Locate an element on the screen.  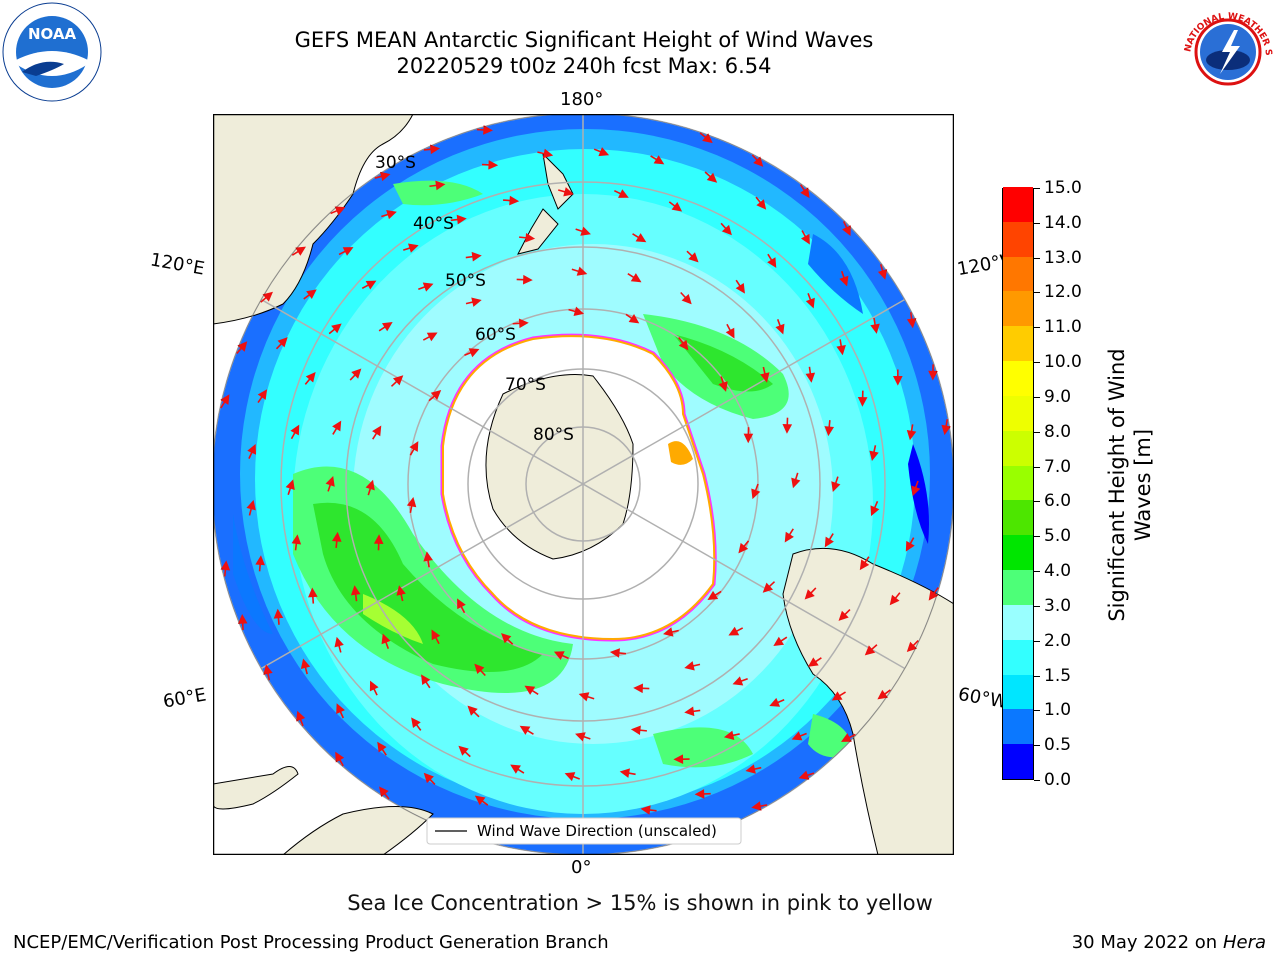
colorbar-tick-label: 11.0 is located at coordinates (1063, 327).